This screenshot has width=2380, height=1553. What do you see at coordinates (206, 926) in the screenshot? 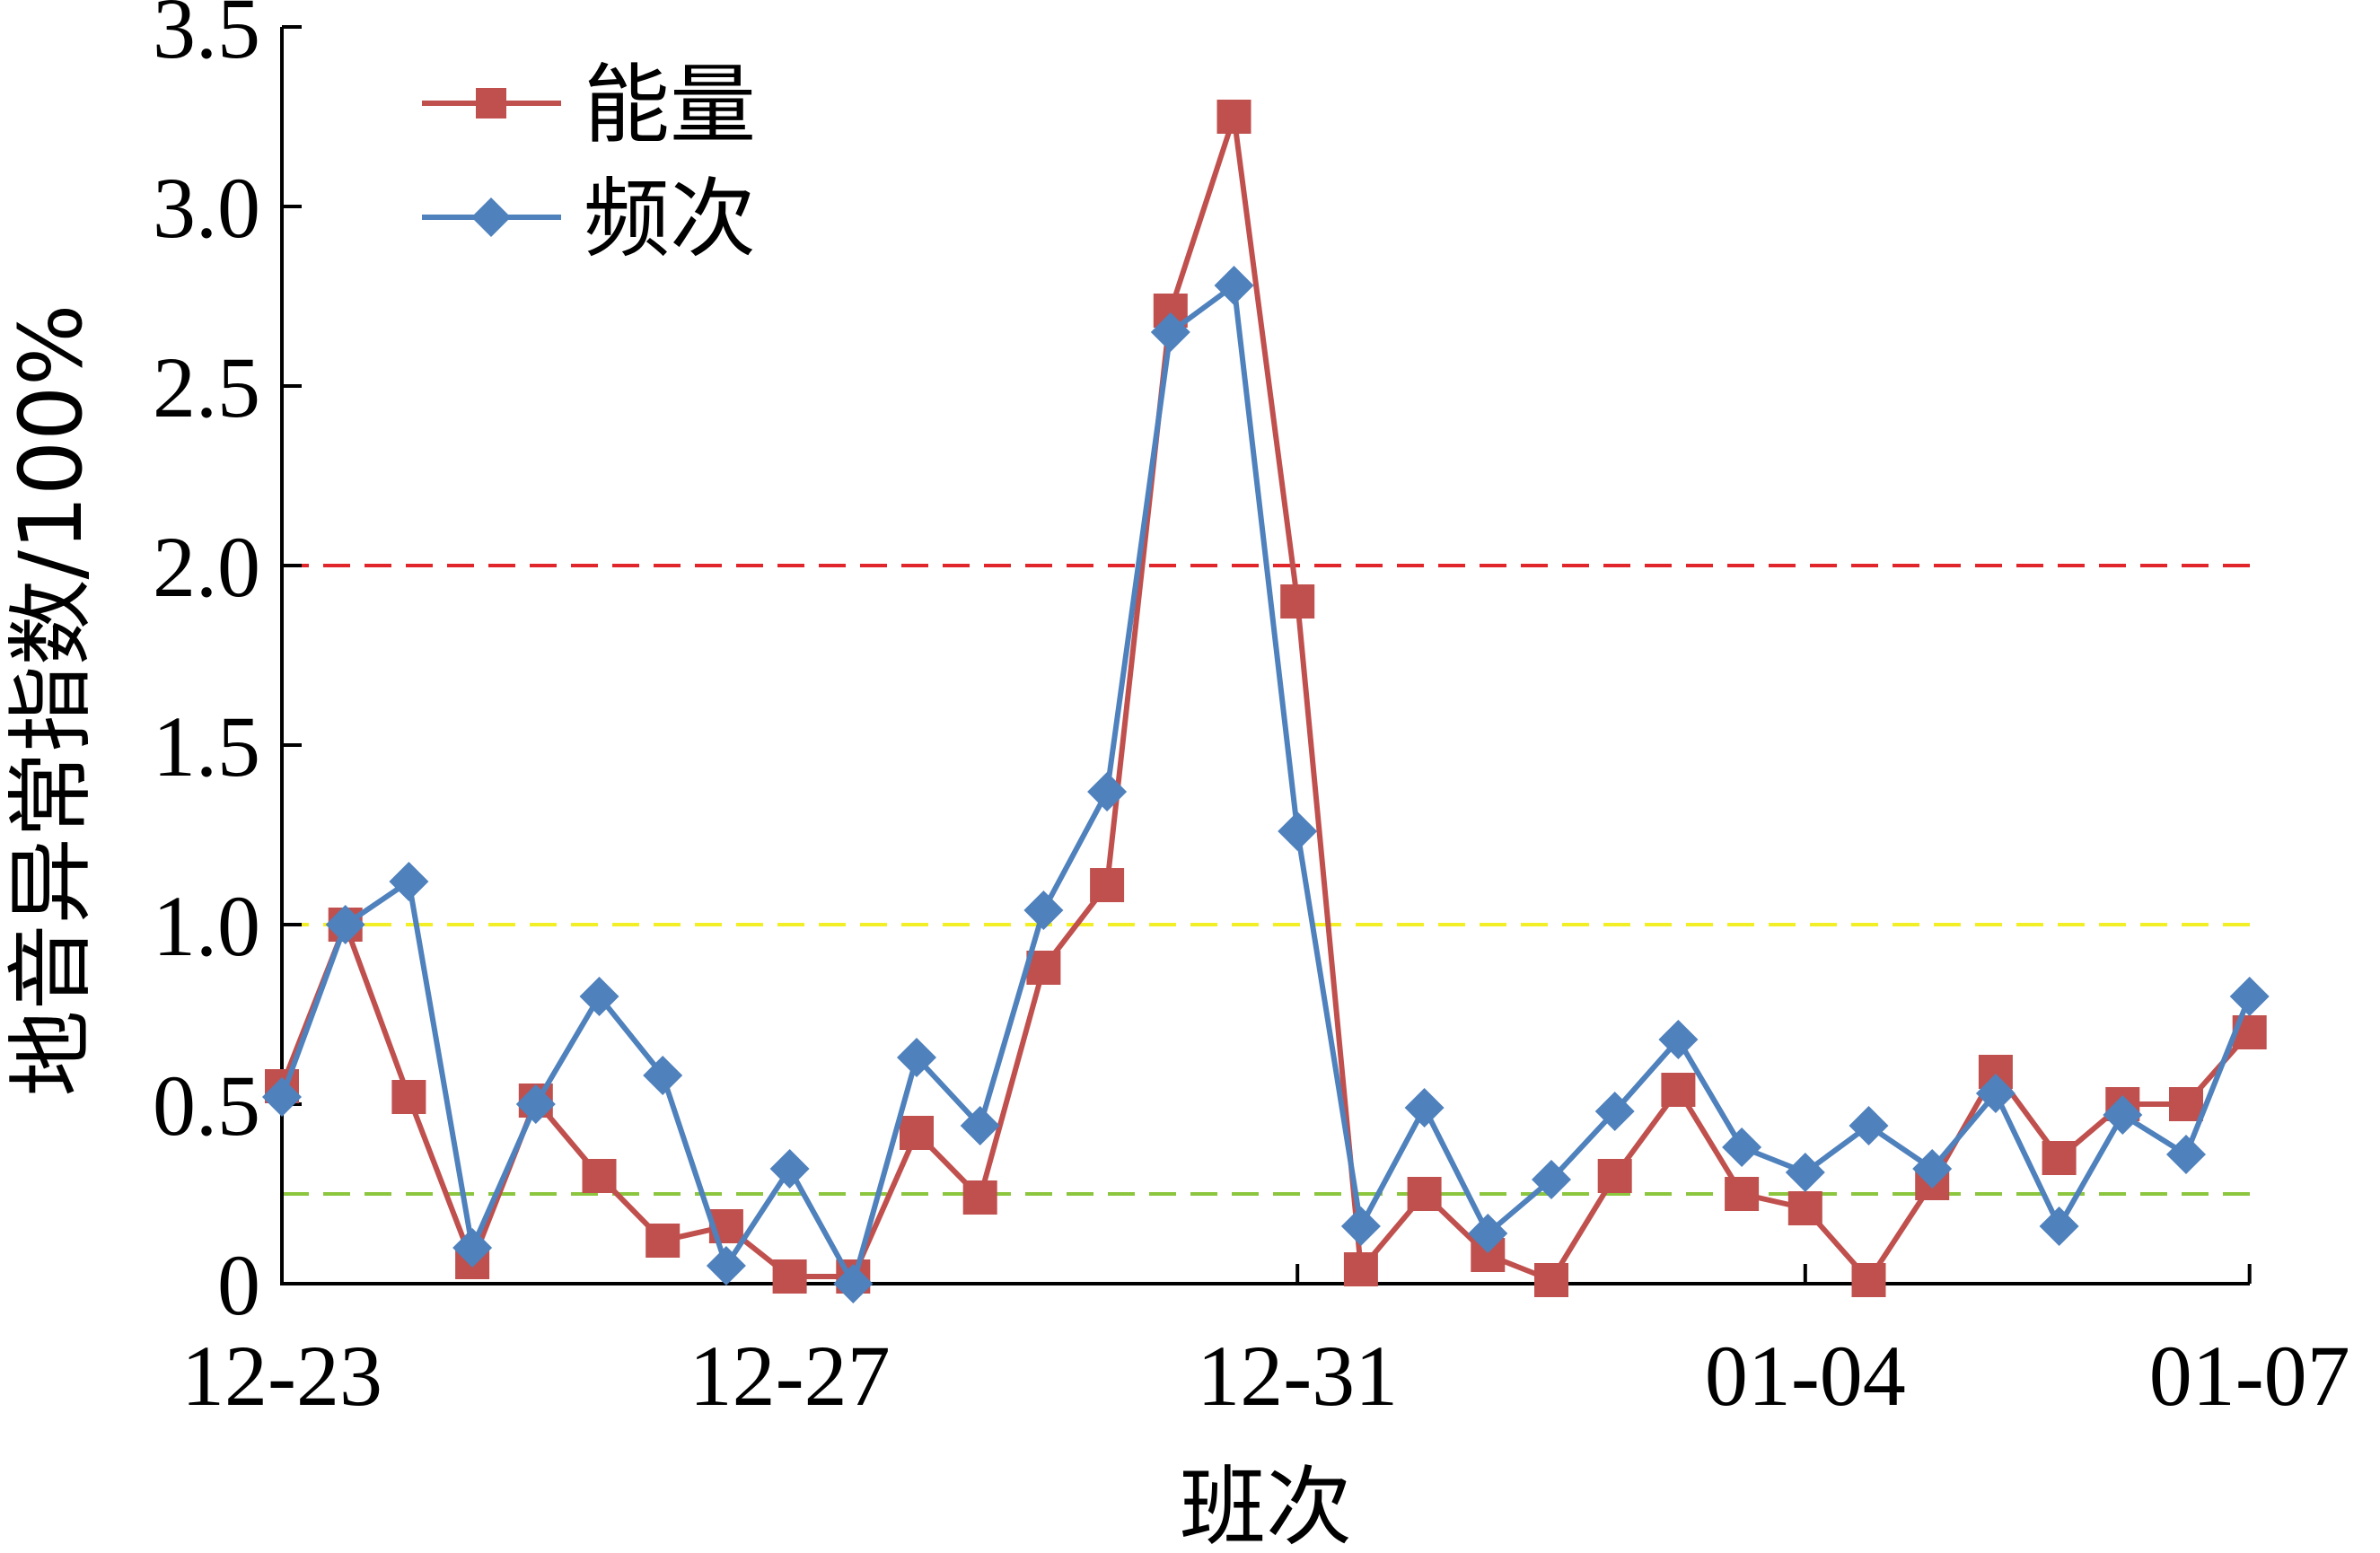
I see `y-tick-label: 1.0` at bounding box center [206, 926].